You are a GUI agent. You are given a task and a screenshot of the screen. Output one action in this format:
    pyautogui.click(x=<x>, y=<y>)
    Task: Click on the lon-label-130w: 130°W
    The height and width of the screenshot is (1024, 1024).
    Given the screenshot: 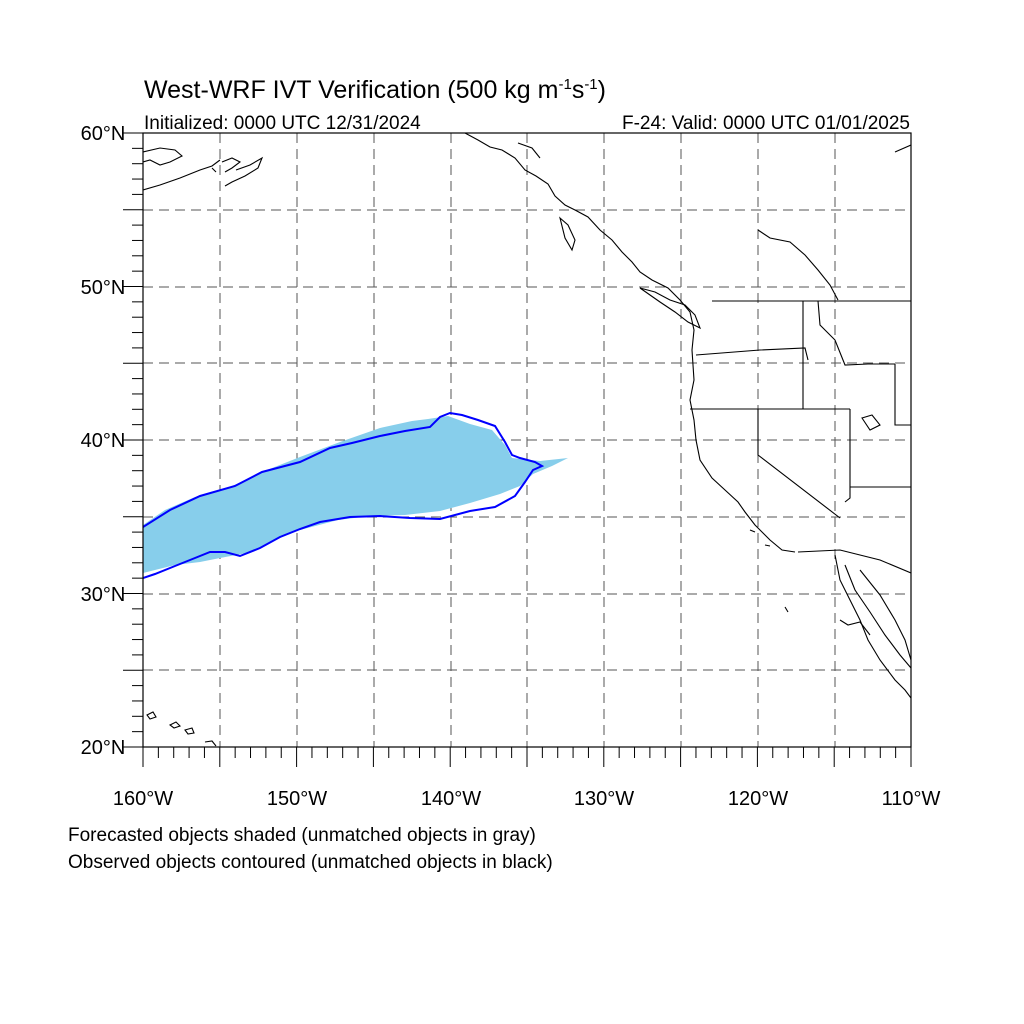 What is the action you would take?
    pyautogui.click(x=604, y=799)
    